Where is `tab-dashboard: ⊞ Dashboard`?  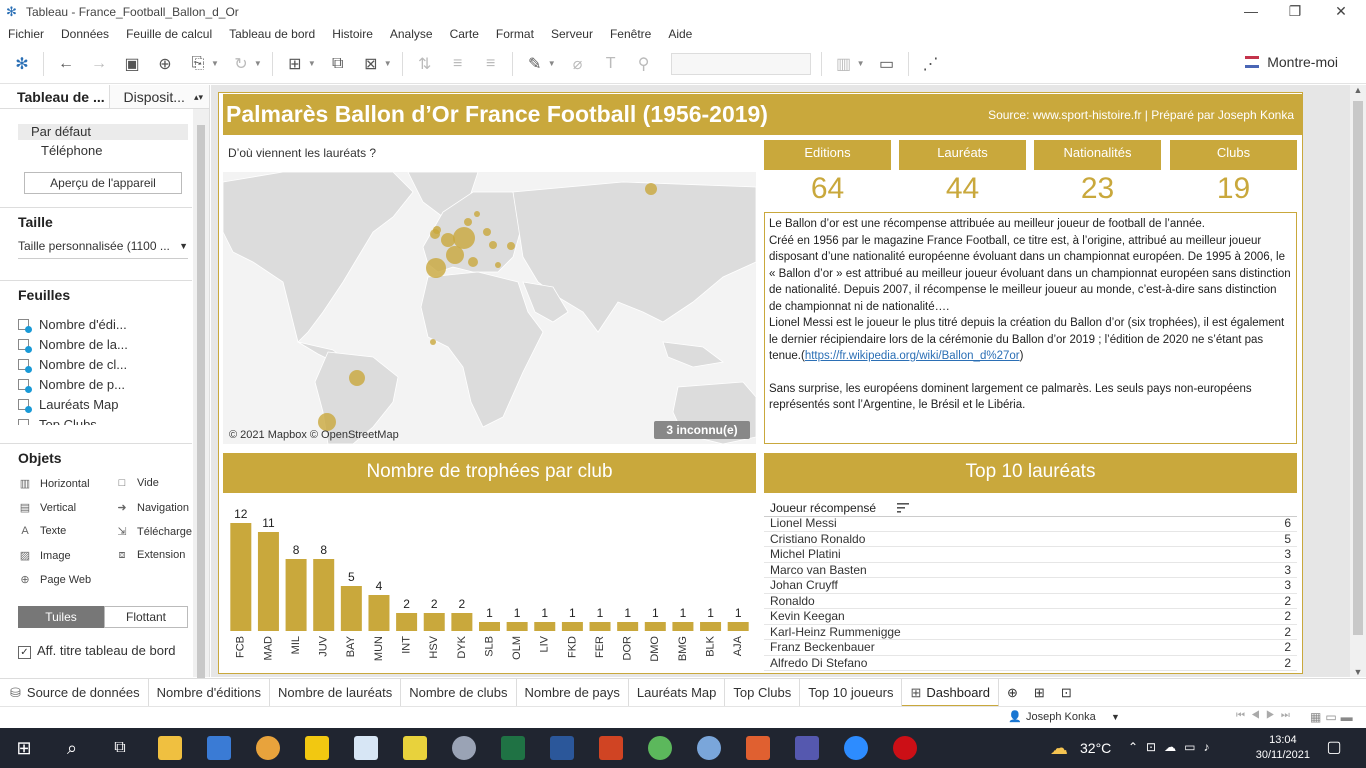 tab-dashboard: ⊞ Dashboard is located at coordinates (950, 692).